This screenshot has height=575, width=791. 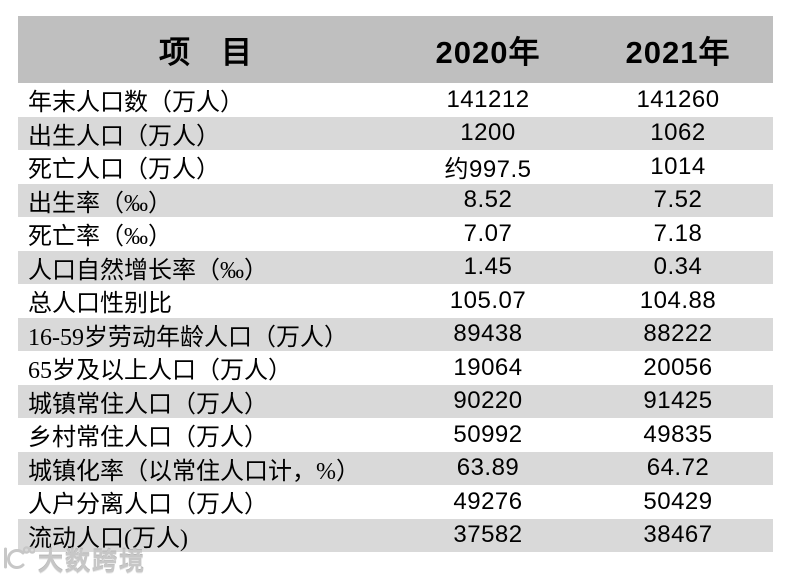 I want to click on row-label: 出生率（‰）, so click(x=100, y=203).